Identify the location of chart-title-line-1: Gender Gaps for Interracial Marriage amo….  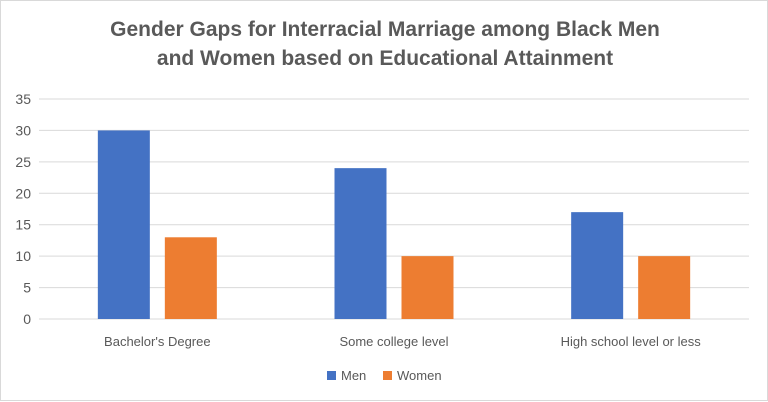
(385, 29).